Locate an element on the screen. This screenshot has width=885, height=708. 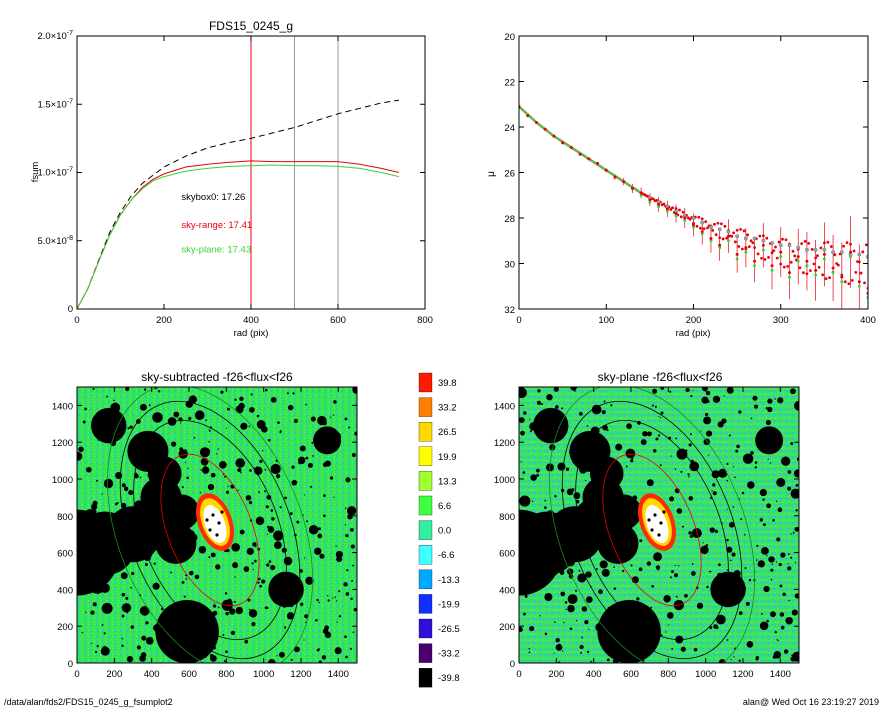
fsum-xtick-label-0: 0 is located at coordinates (76, 320).